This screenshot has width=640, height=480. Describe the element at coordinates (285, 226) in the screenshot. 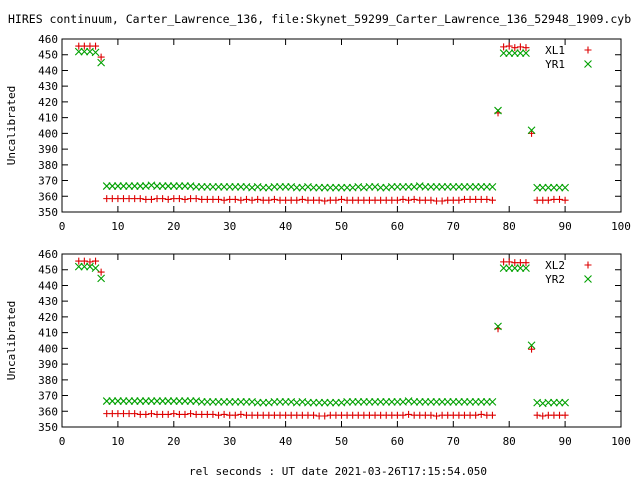

I see `x-tick-label: 40` at that location.